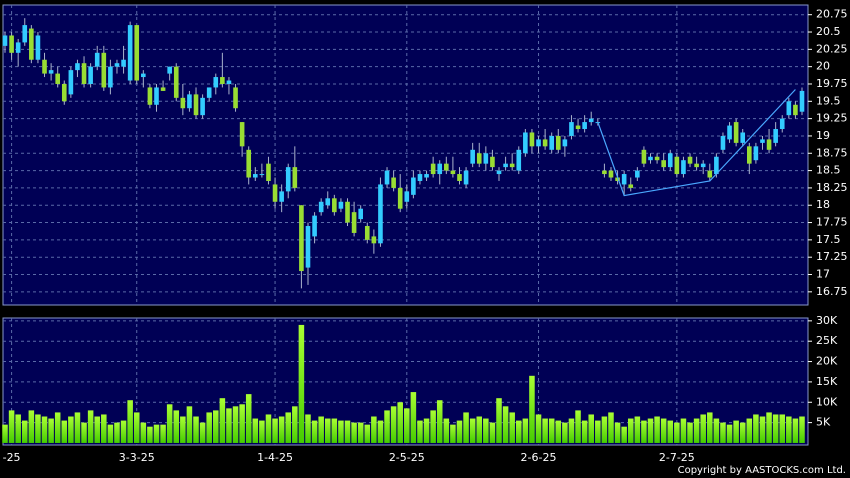 The height and width of the screenshot is (478, 850). Describe the element at coordinates (12, 457) in the screenshot. I see `x-tick-label: -25` at that location.